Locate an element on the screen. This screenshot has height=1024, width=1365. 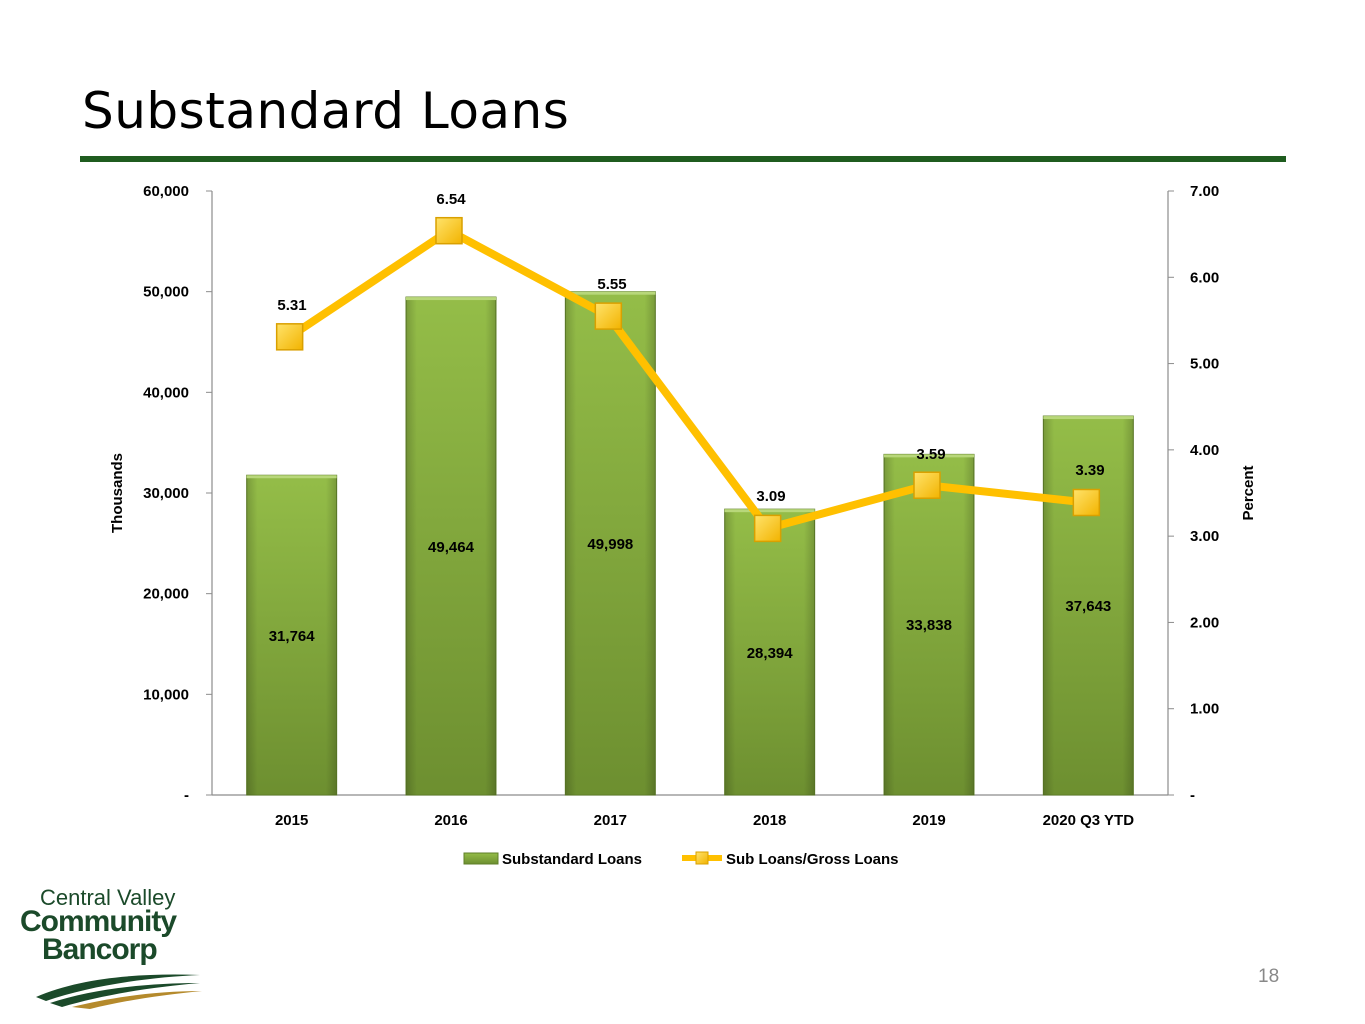
bar-value-label: 49,998 is located at coordinates (610, 544).